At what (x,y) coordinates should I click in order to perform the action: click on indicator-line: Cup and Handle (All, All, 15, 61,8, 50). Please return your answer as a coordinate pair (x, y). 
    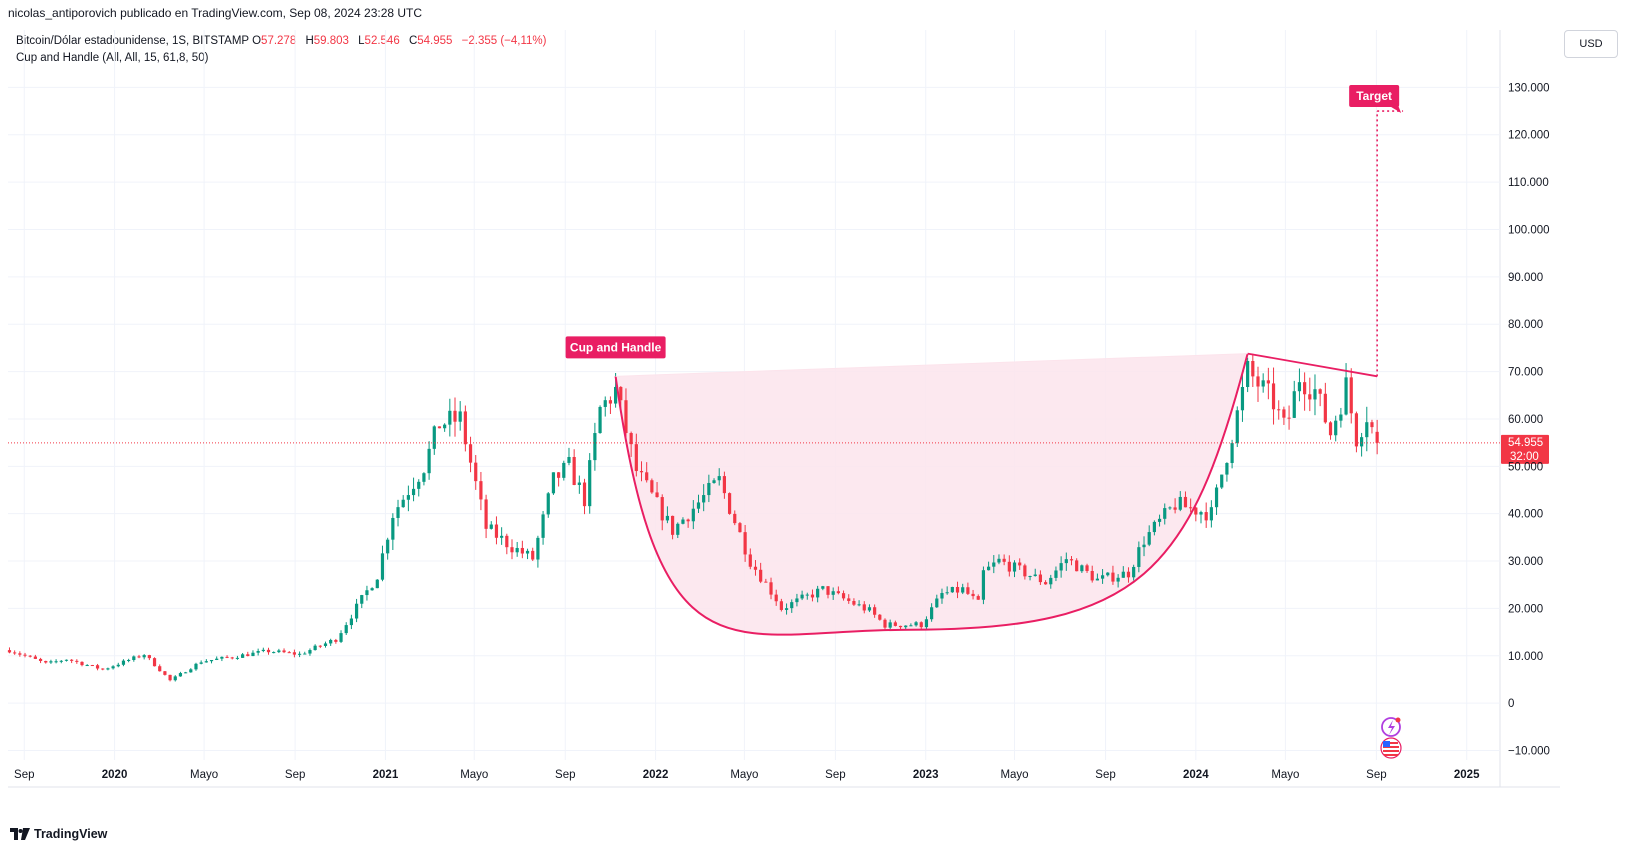
    Looking at the image, I should click on (112, 58).